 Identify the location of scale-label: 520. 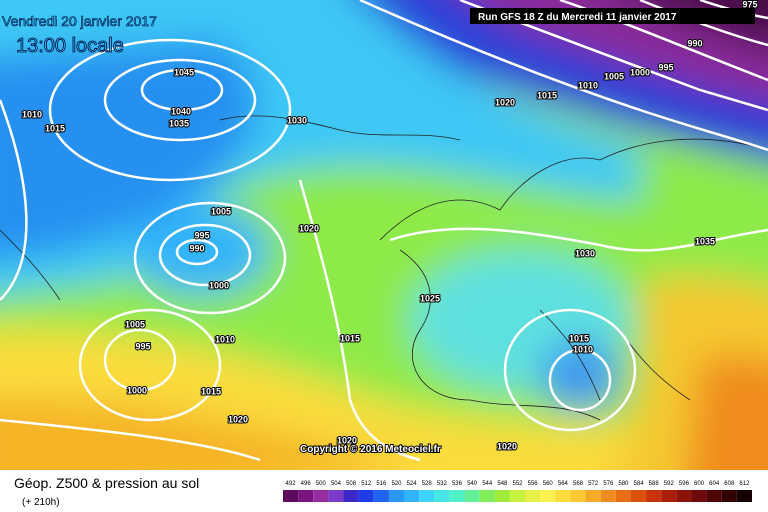
(396, 484).